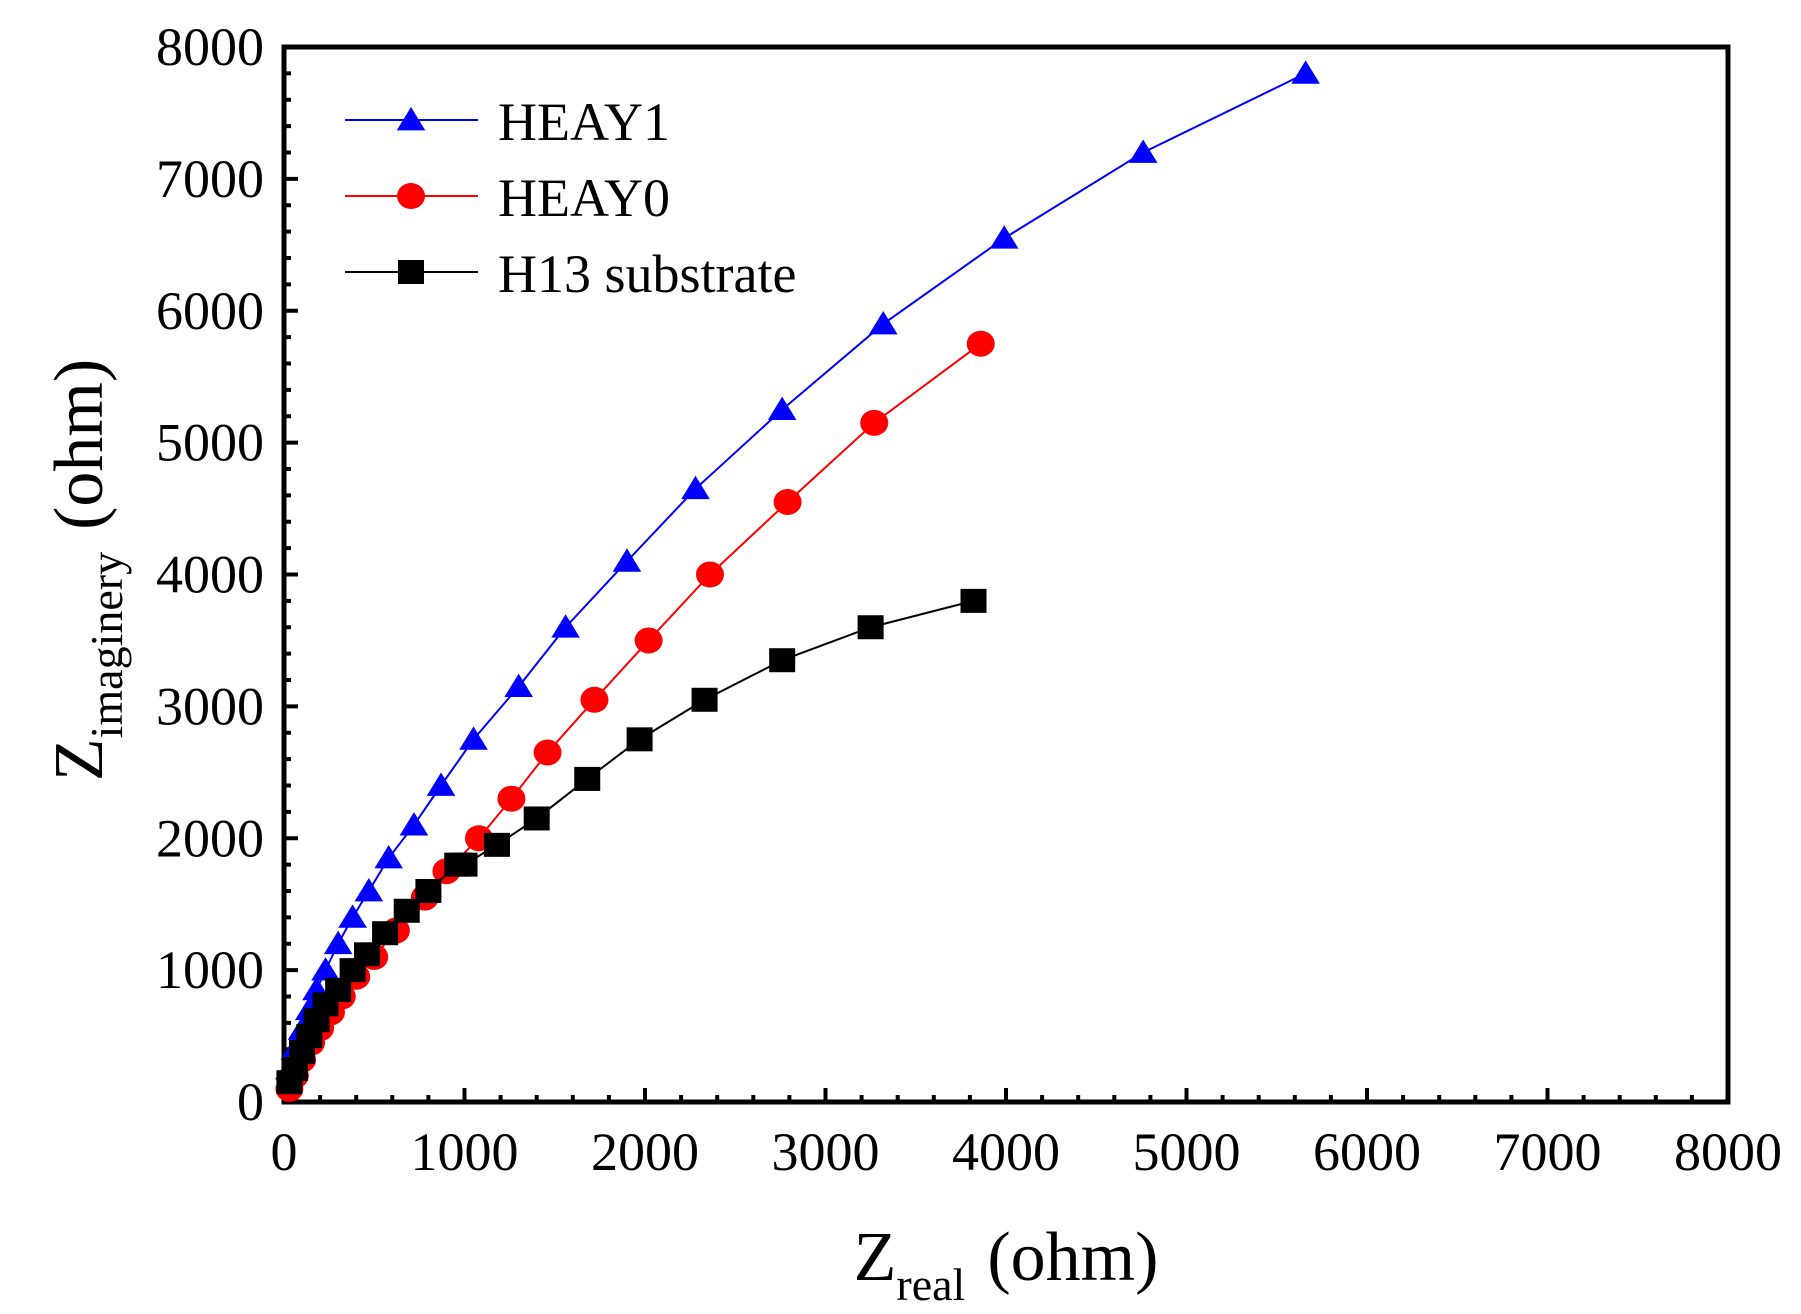 This screenshot has height=1314, width=1801. Describe the element at coordinates (875, 1257) in the screenshot. I see `x-axis-title-main: Z` at that location.